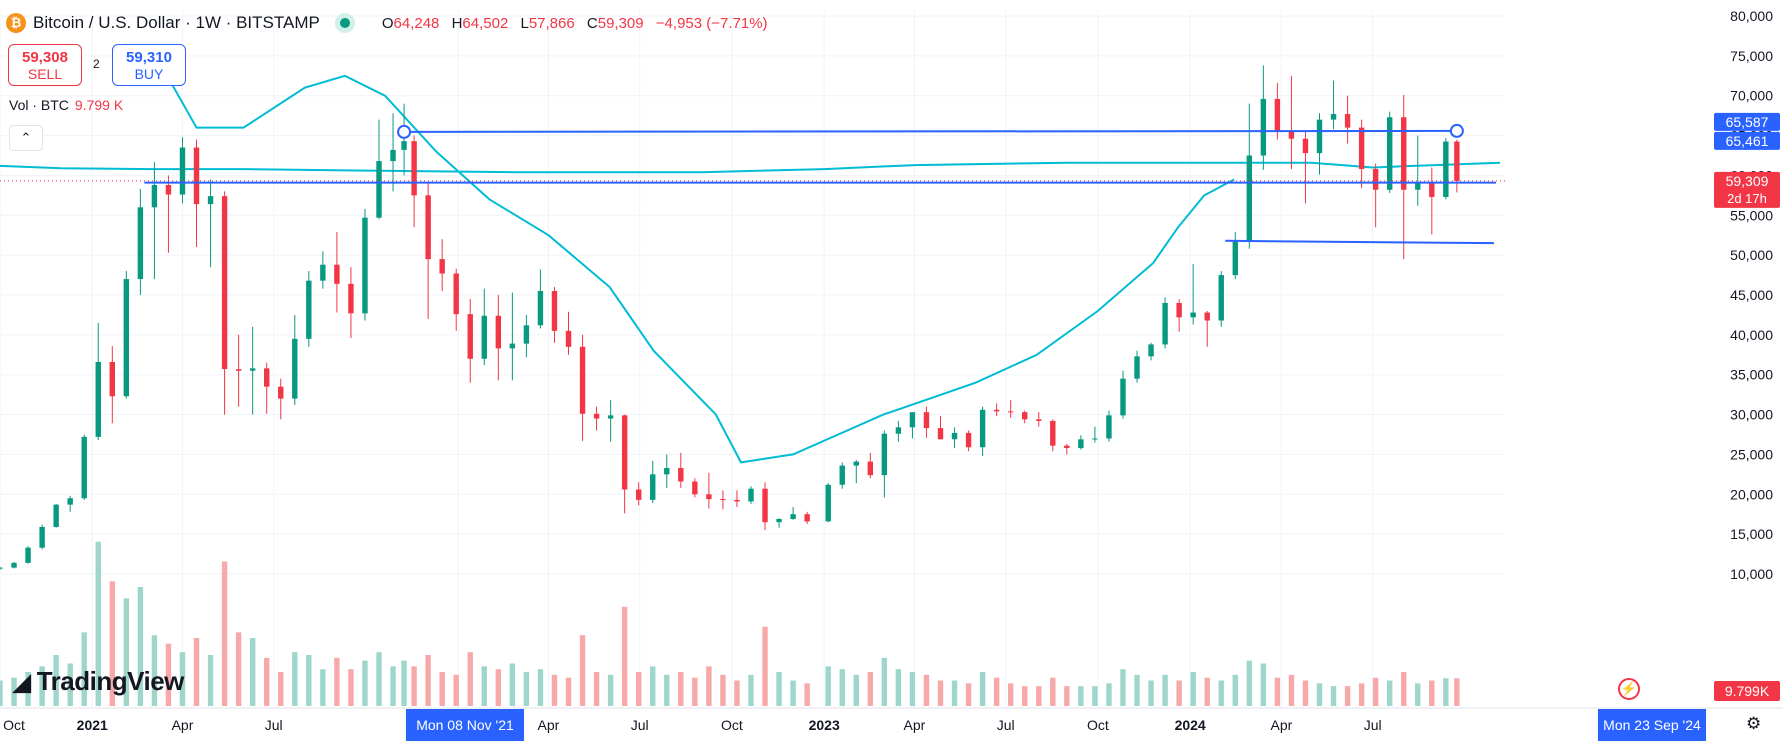 This screenshot has width=1783, height=741. What do you see at coordinates (1751, 56) in the screenshot?
I see `price-tick-label: 75,000` at bounding box center [1751, 56].